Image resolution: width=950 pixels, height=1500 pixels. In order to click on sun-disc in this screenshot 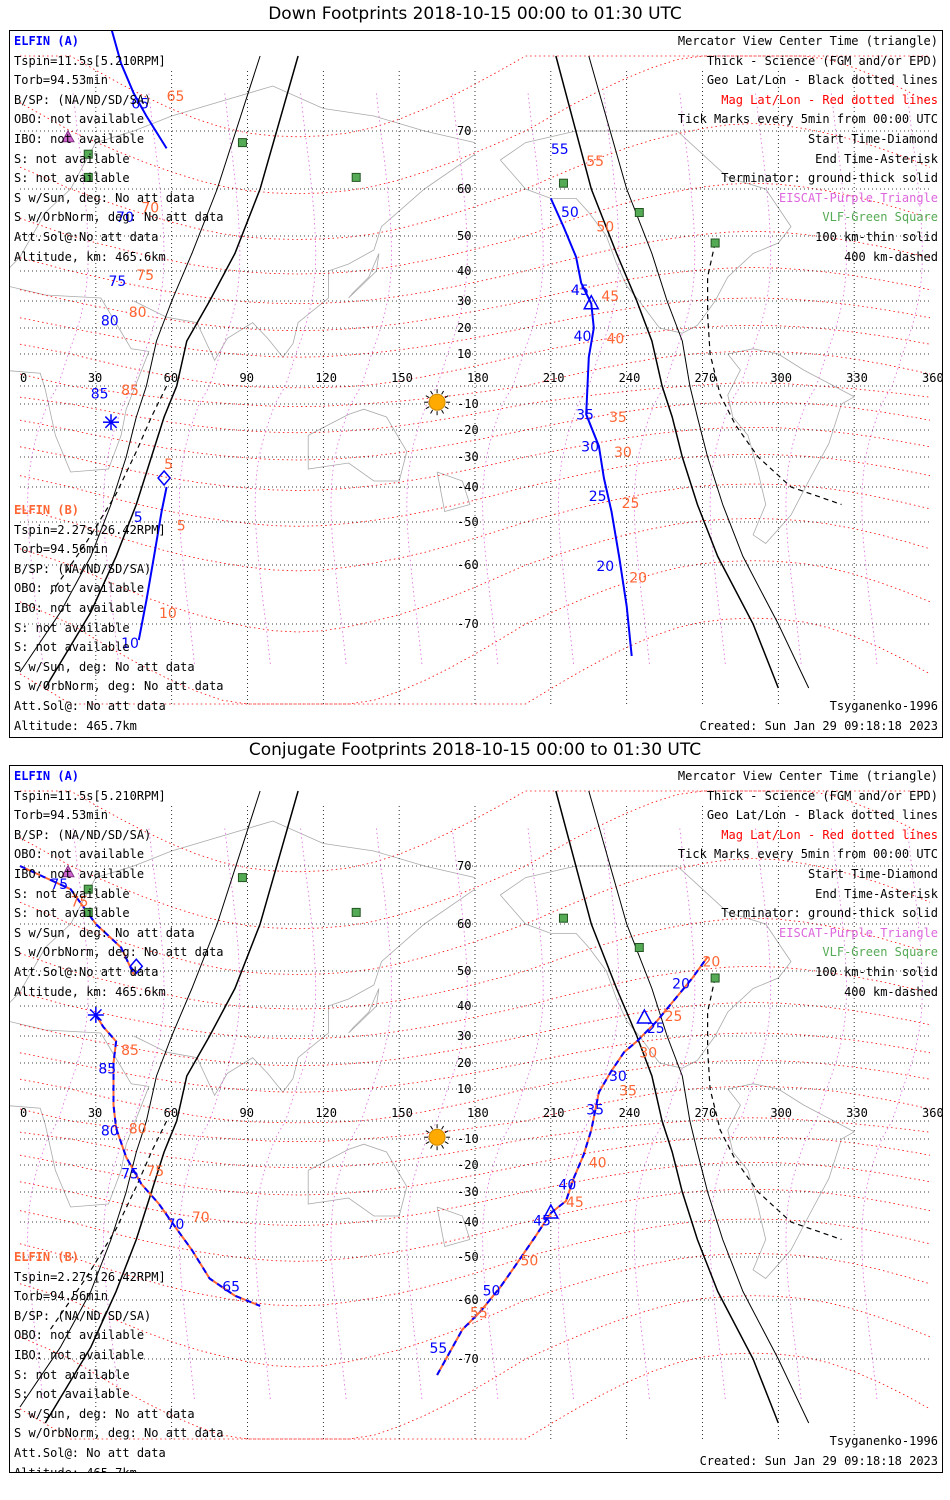, I will do `click(437, 1137)`.